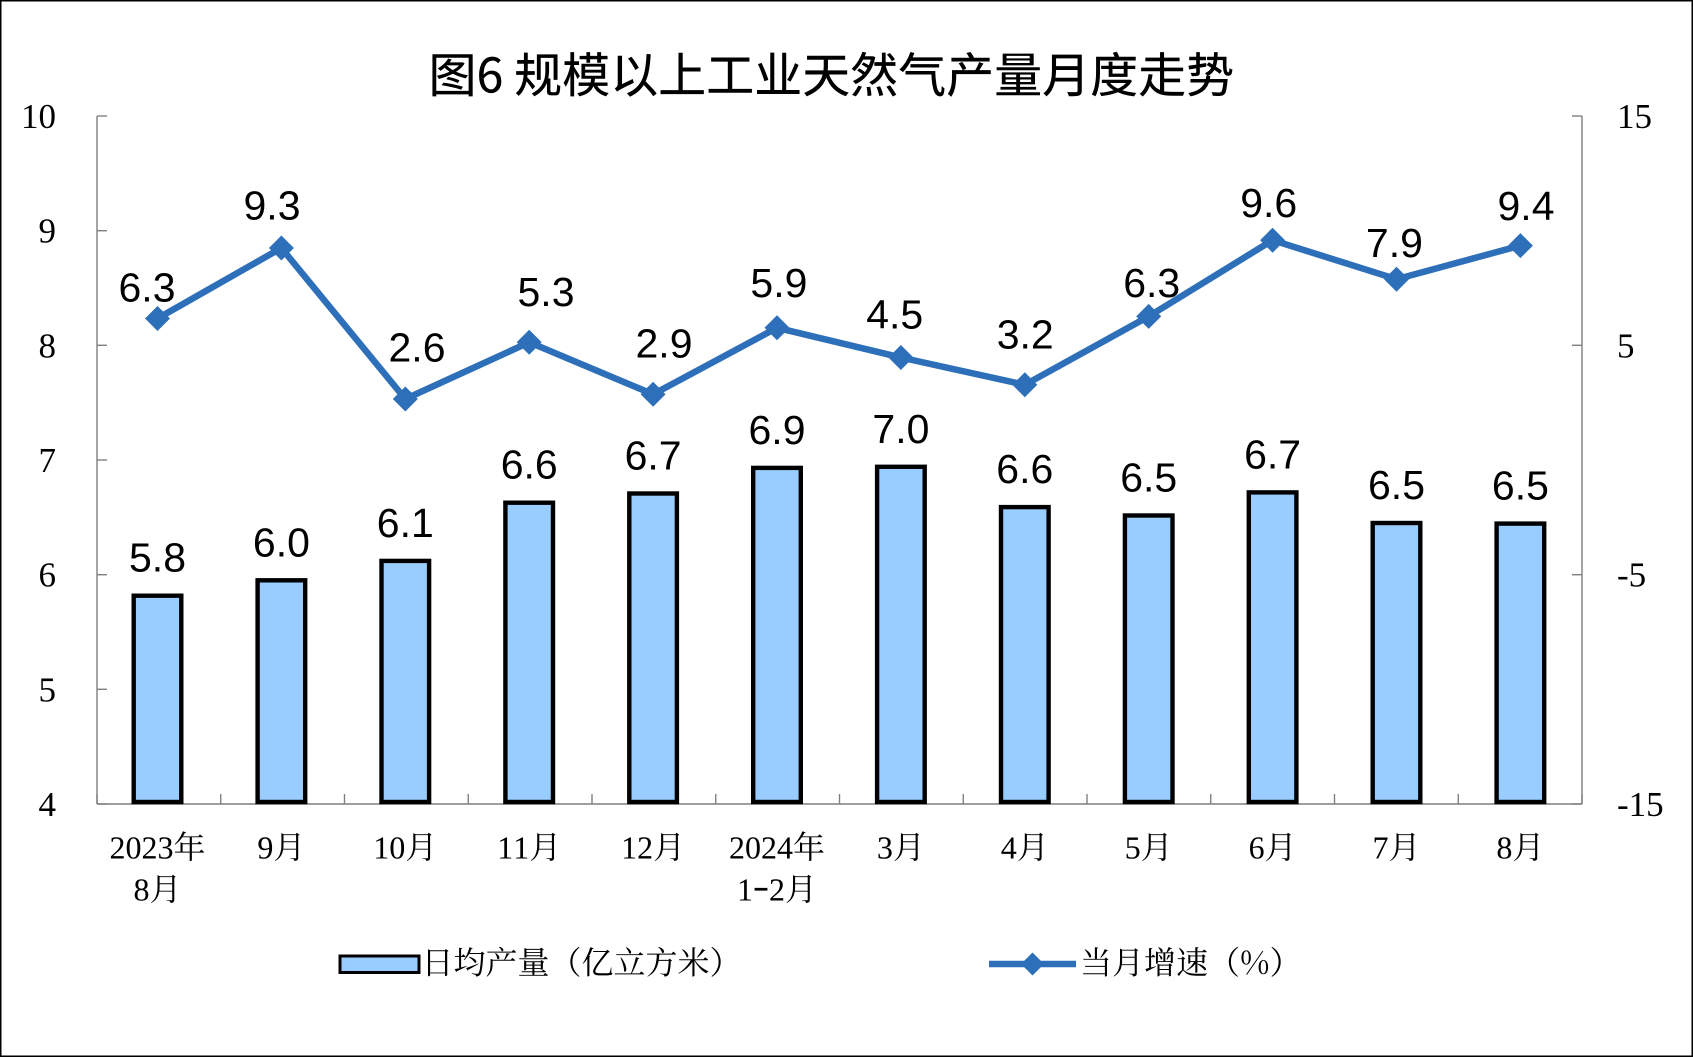 Image resolution: width=1693 pixels, height=1057 pixels. What do you see at coordinates (1394, 243) in the screenshot?
I see `svg-text: 7.9` at bounding box center [1394, 243].